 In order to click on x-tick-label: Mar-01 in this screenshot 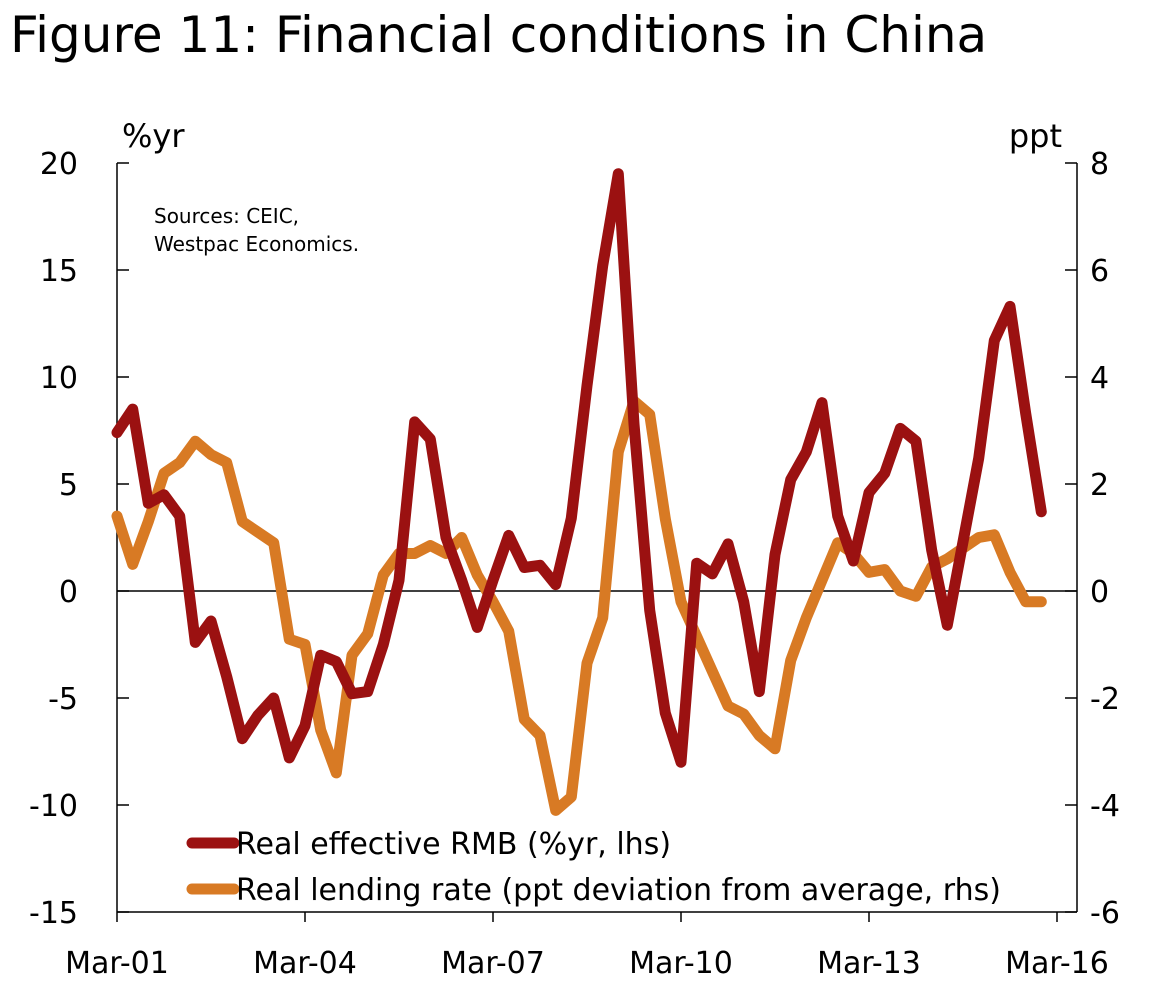, I will do `click(117, 963)`.